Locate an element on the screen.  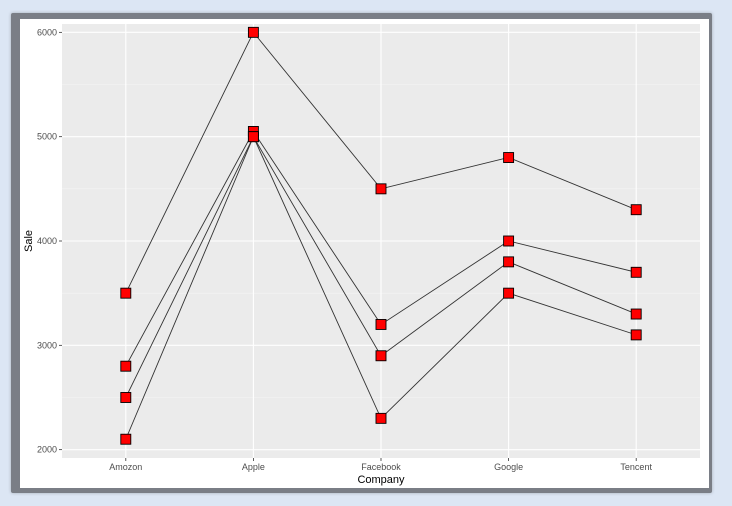
y-tick-label: 4000 is located at coordinates (47, 241).